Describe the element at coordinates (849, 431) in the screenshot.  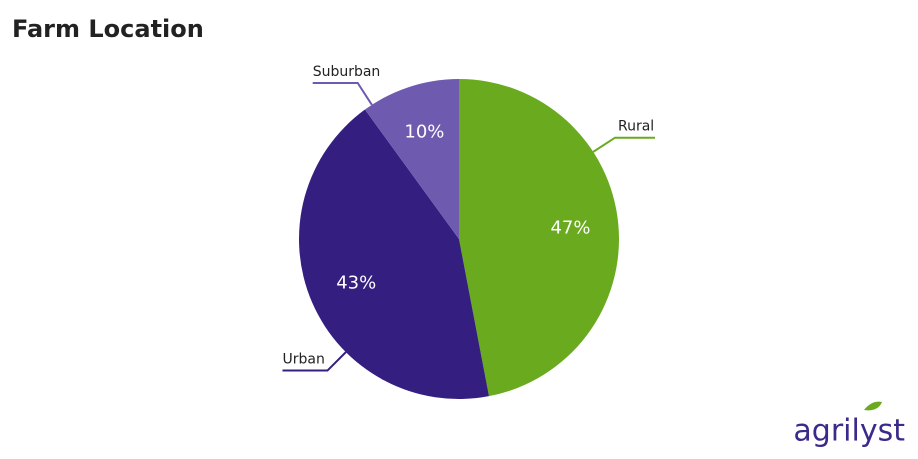
I see `logo: agrilyst` at that location.